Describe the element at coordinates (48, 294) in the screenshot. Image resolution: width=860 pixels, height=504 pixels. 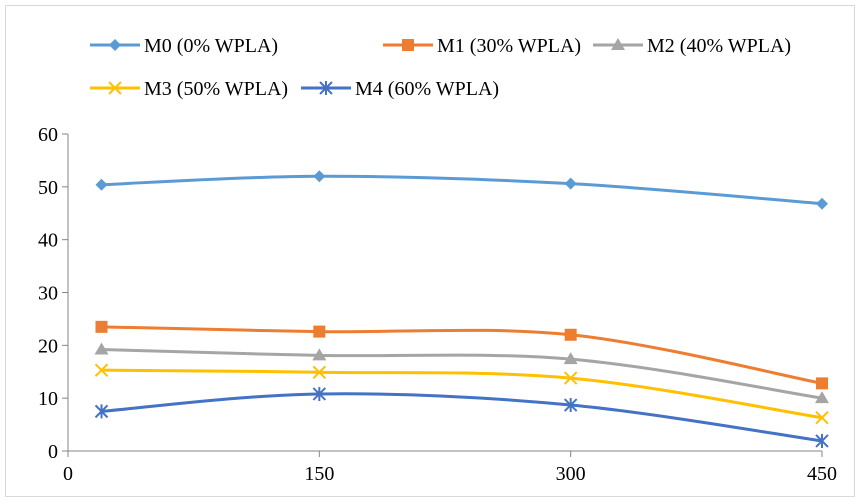
I see `y-tick-label: 30` at that location.